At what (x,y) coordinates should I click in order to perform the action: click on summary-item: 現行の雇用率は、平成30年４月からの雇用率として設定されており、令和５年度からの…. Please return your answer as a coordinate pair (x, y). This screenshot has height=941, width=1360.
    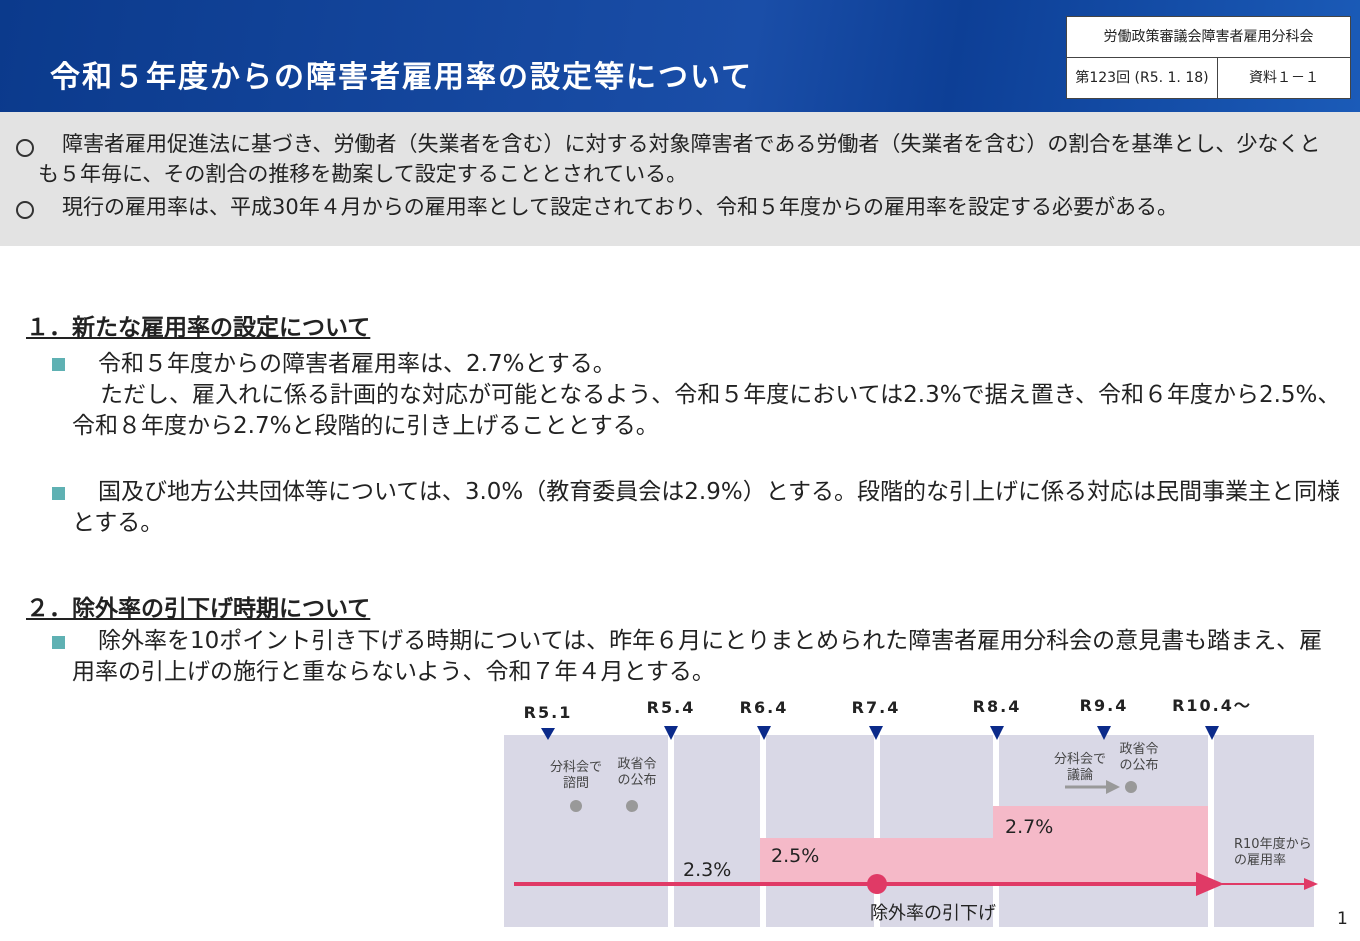
    Looking at the image, I should click on (620, 207).